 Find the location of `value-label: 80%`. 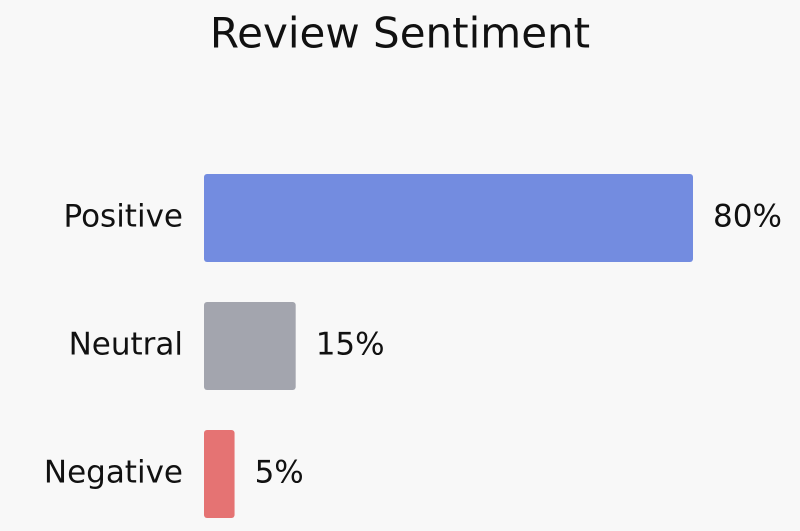

value-label: 80% is located at coordinates (747, 217).